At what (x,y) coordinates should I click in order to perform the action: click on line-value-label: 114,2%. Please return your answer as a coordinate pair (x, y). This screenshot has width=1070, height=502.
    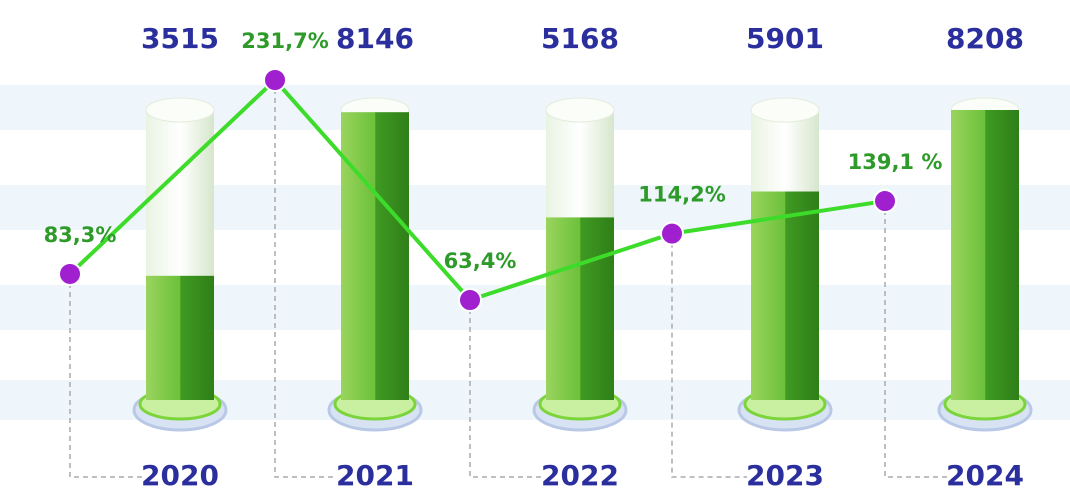
    Looking at the image, I should click on (681, 195).